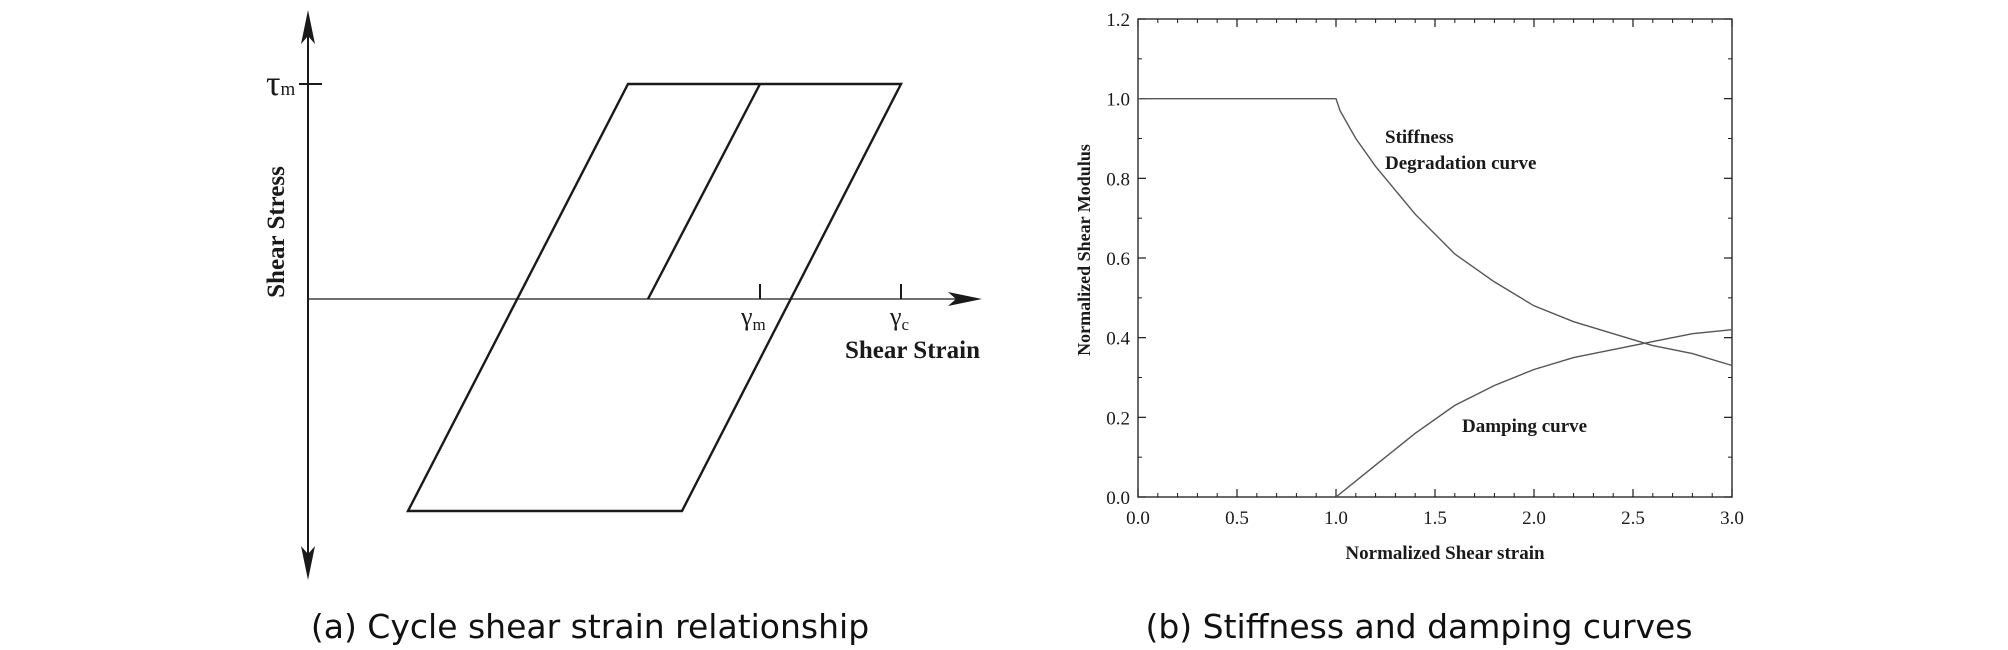 This screenshot has width=2008, height=650. Describe the element at coordinates (912, 350) in the screenshot. I see `shear-strain-label: Shear Strain` at that location.